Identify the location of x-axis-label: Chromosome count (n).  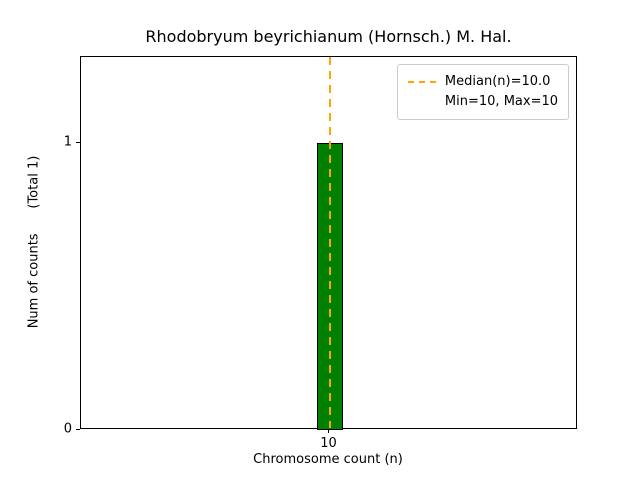
(328, 459).